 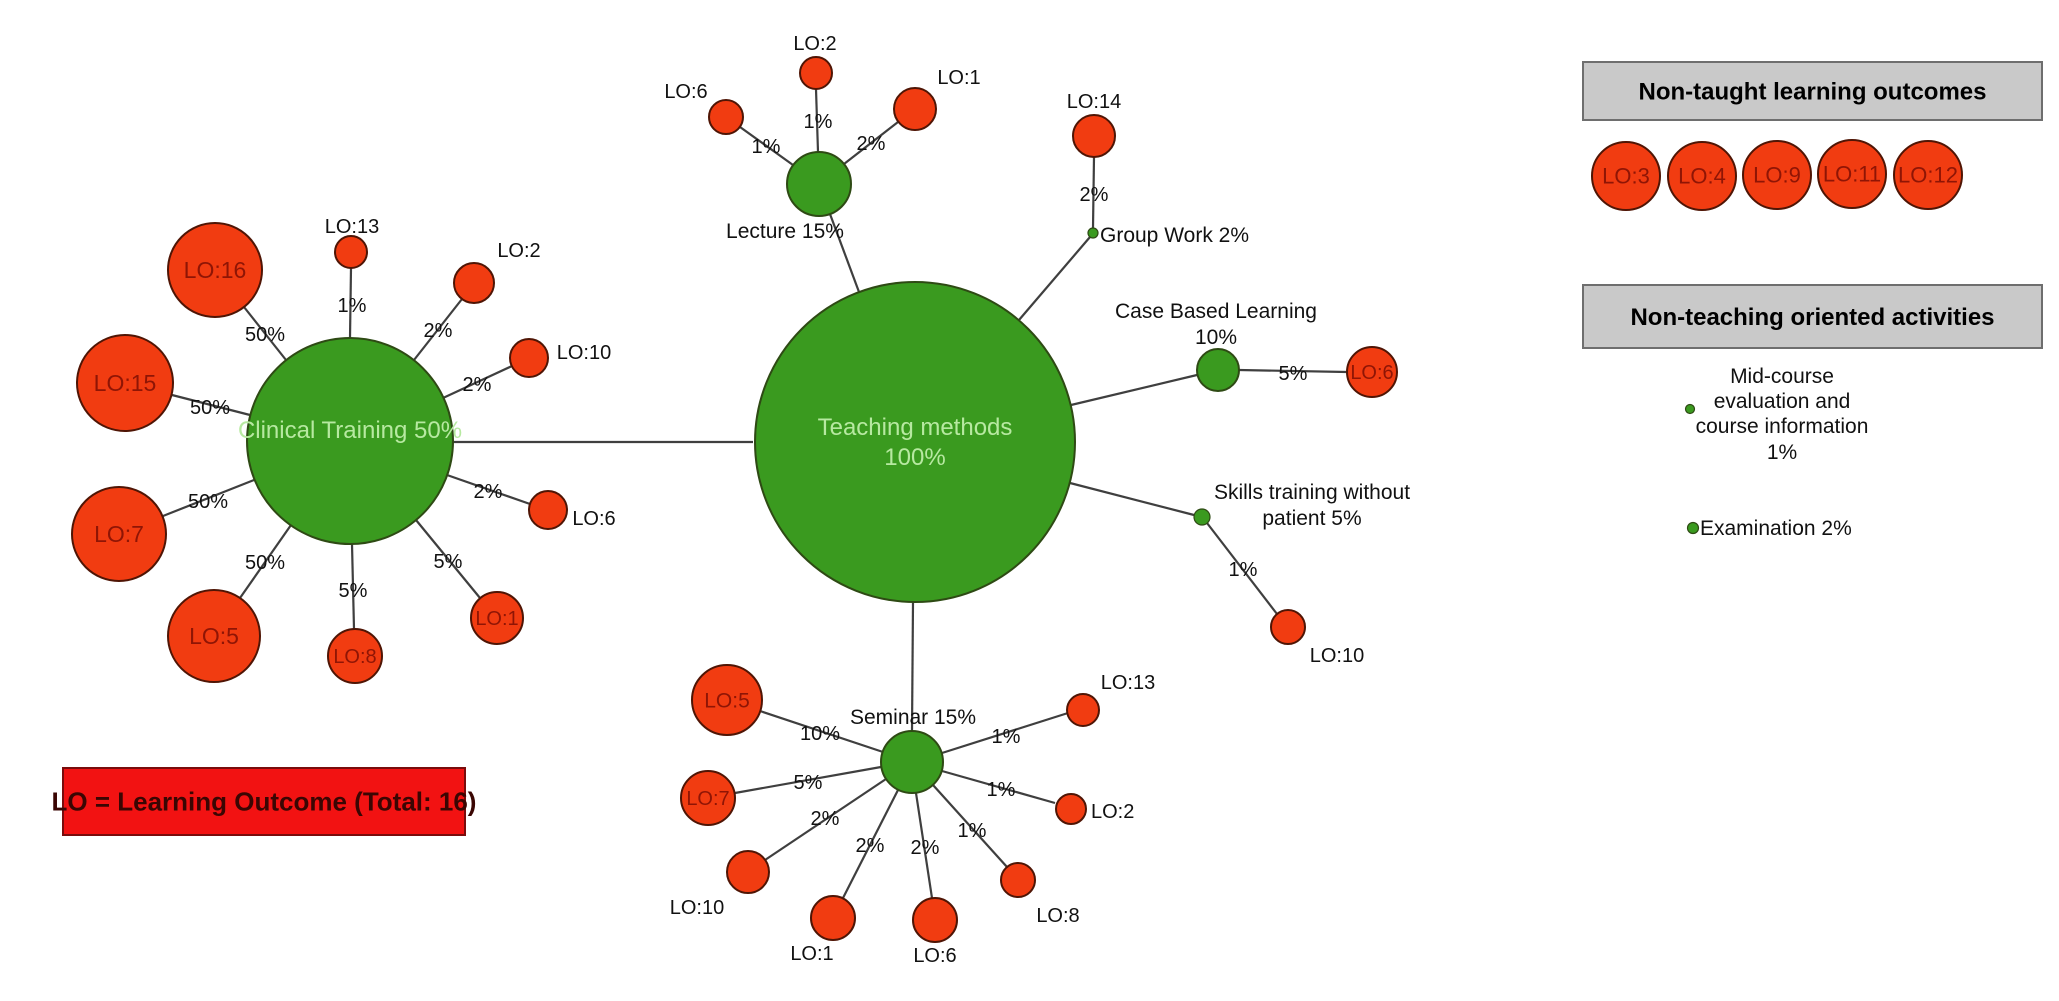 I want to click on label-lo8-seminar: LO:8, so click(x=1057, y=916).